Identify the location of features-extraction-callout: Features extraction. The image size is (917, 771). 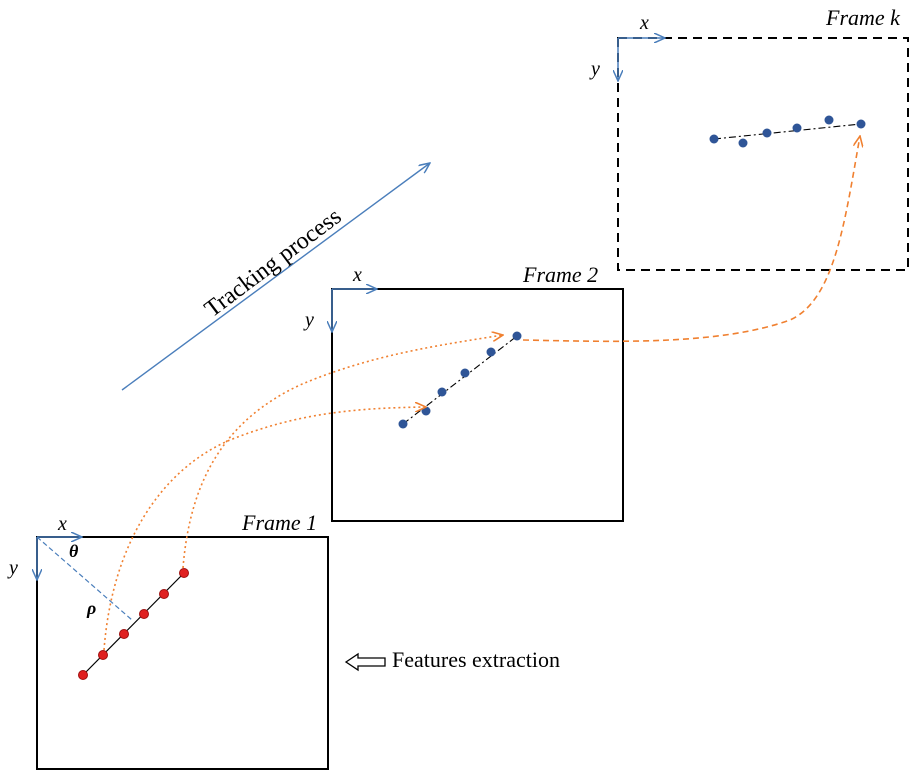
(452, 659).